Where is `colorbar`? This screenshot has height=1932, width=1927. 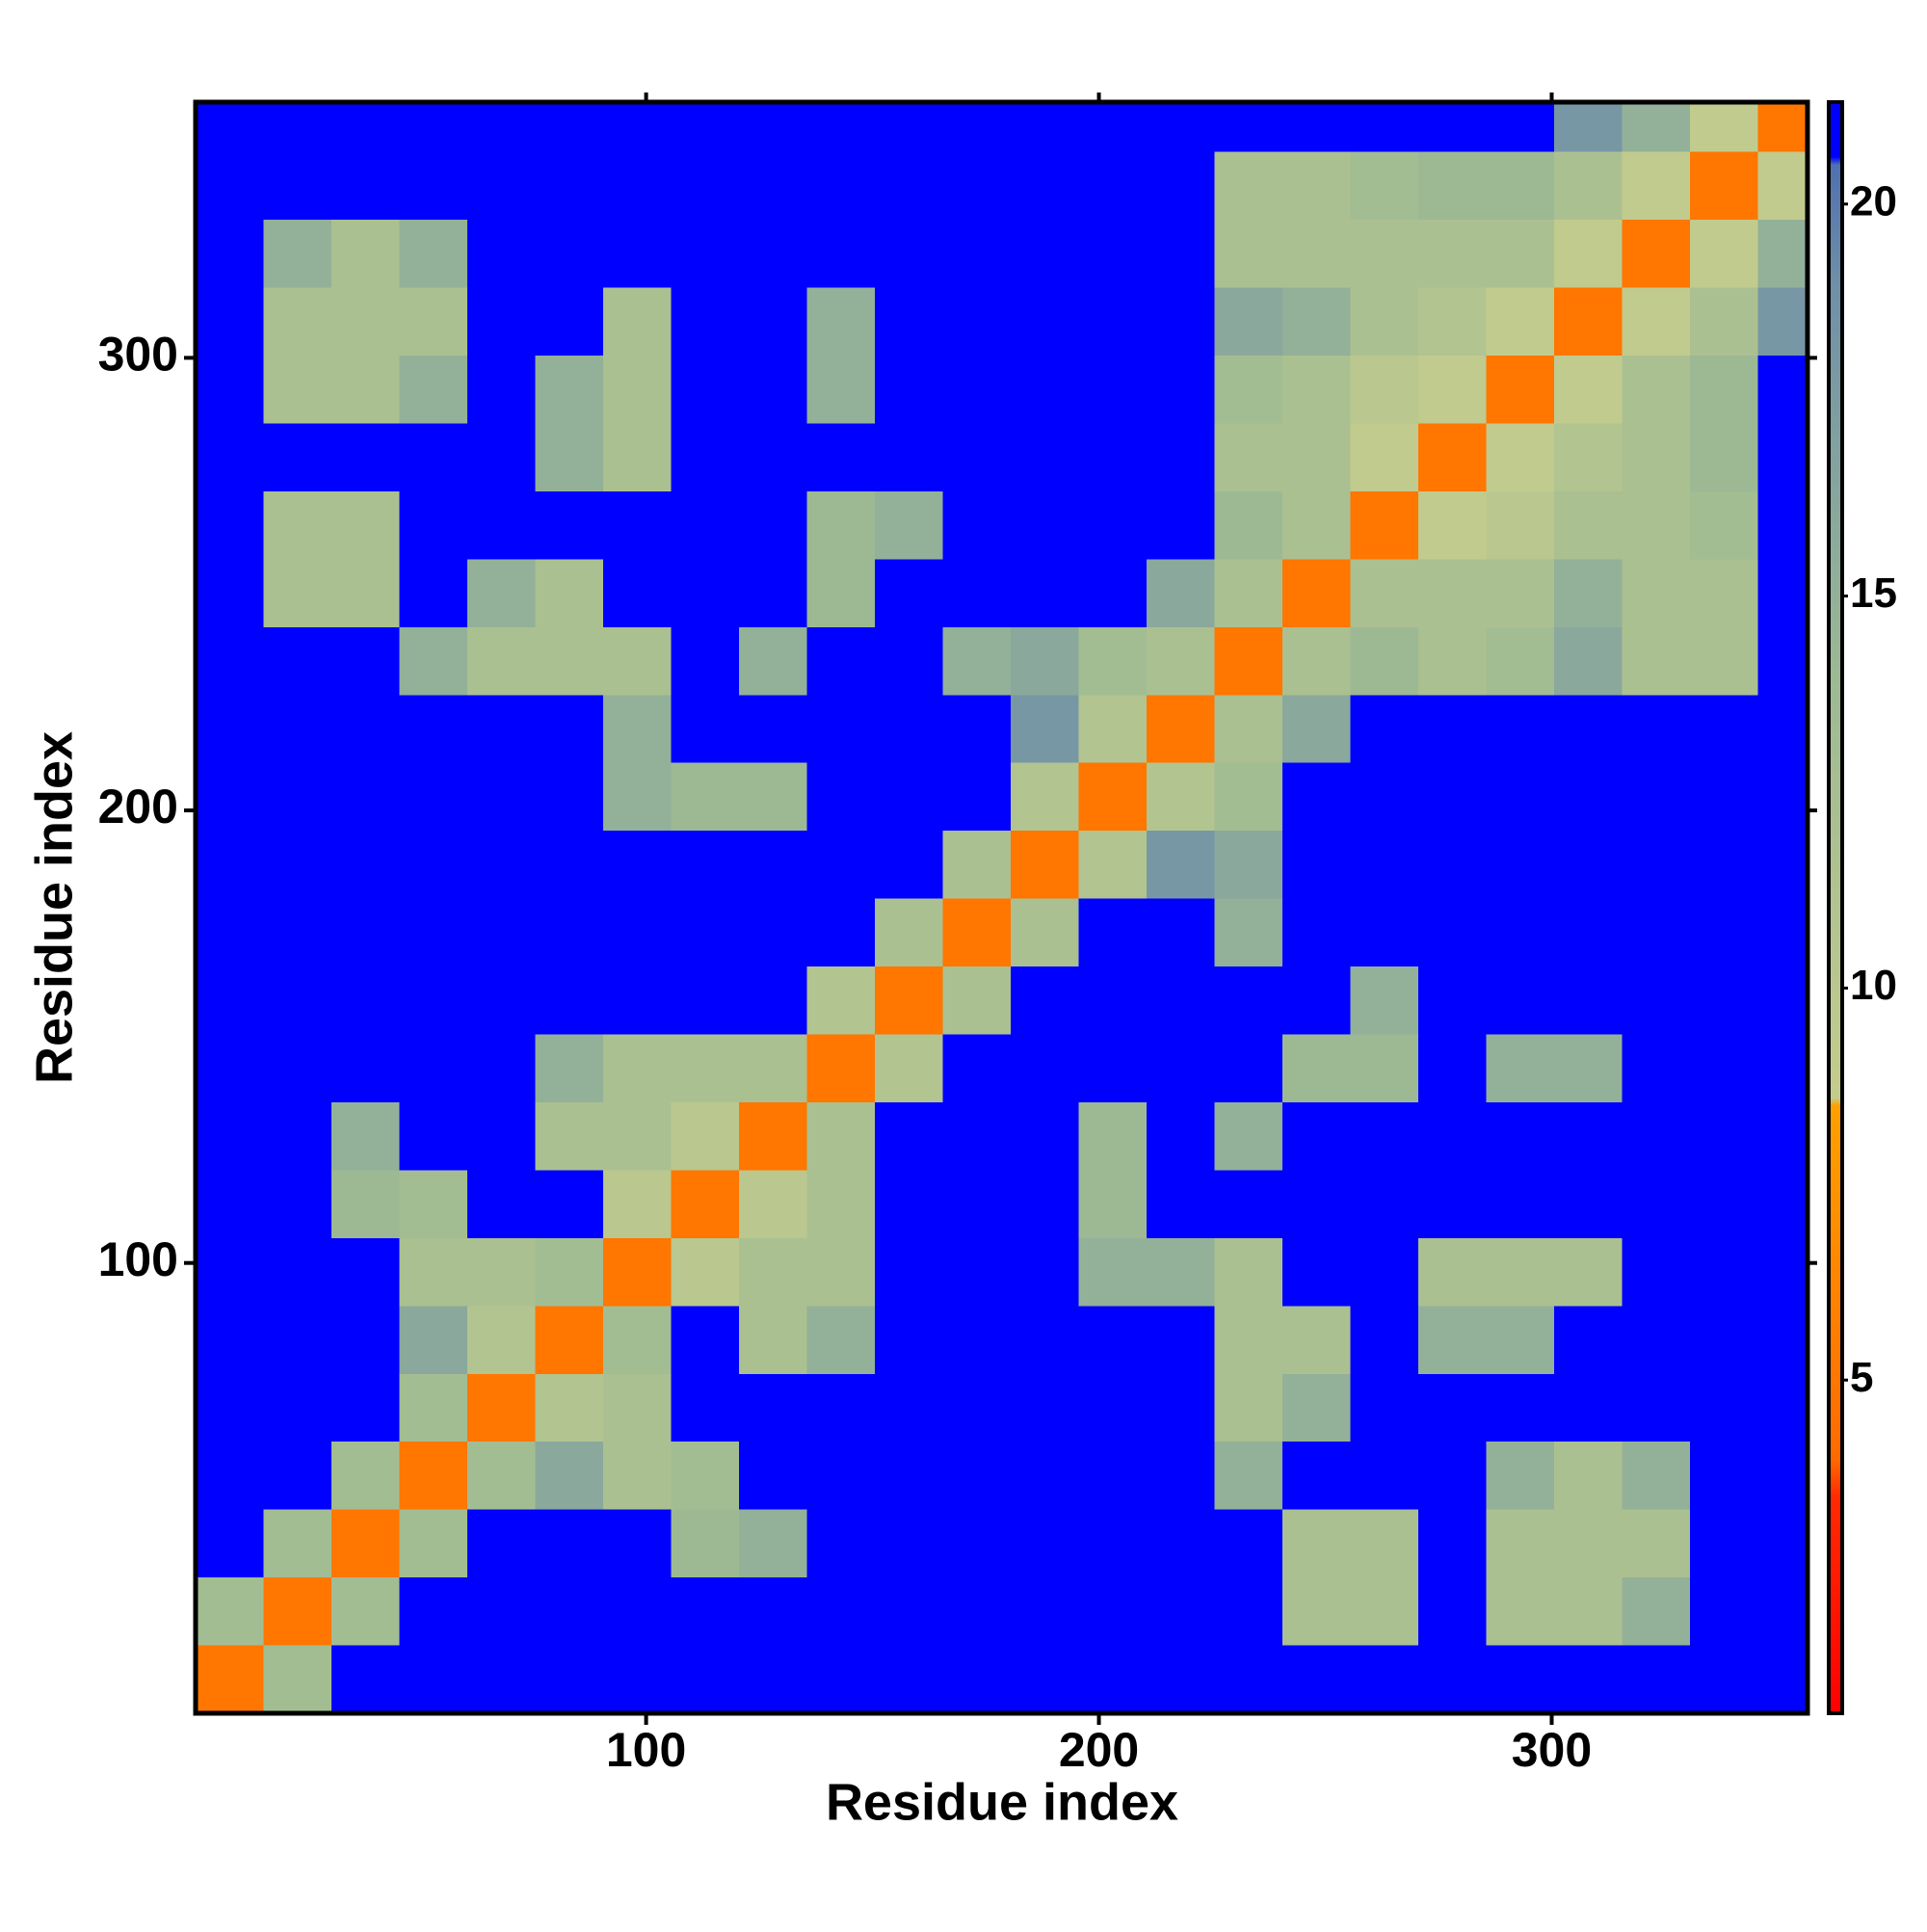 colorbar is located at coordinates (1835, 907).